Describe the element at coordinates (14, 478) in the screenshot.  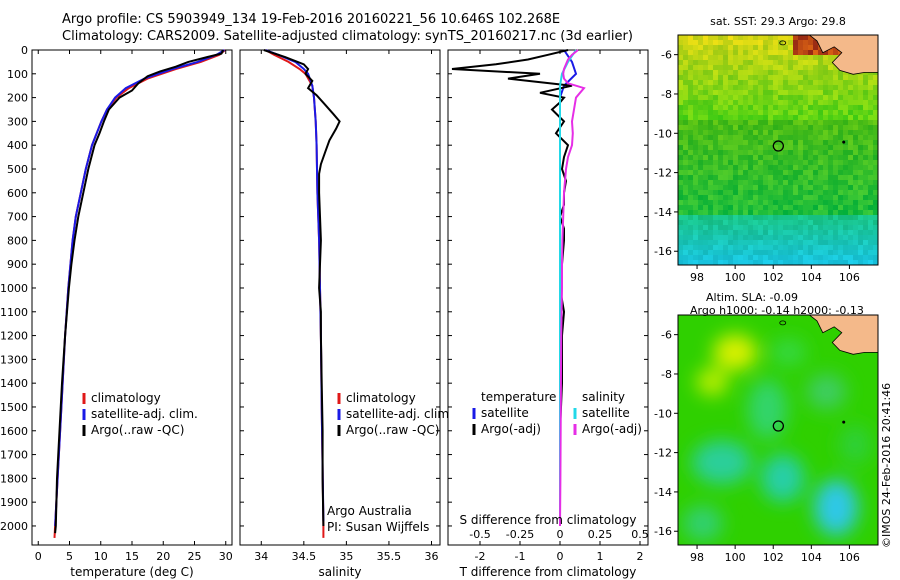
I see `y-tick-label: 1800` at that location.